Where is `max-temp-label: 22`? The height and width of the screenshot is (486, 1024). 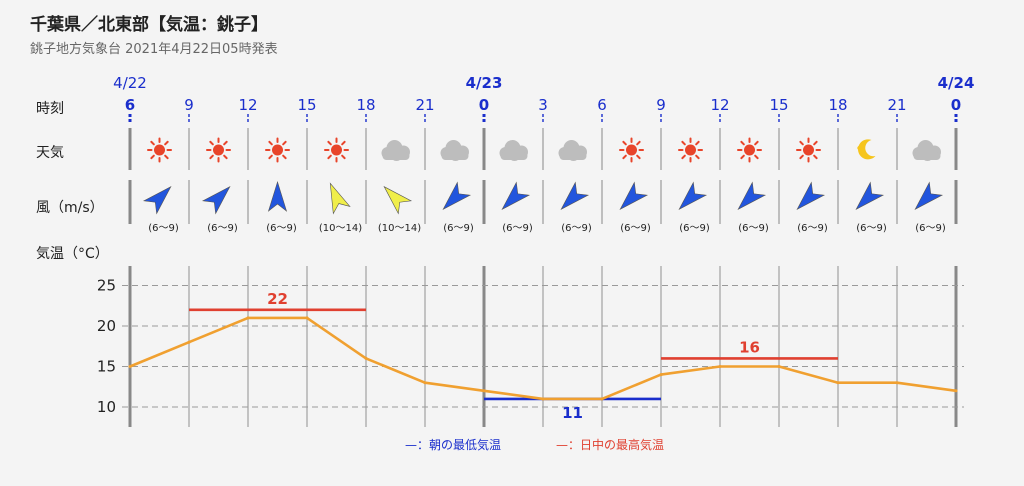
max-temp-label: 22 is located at coordinates (277, 299).